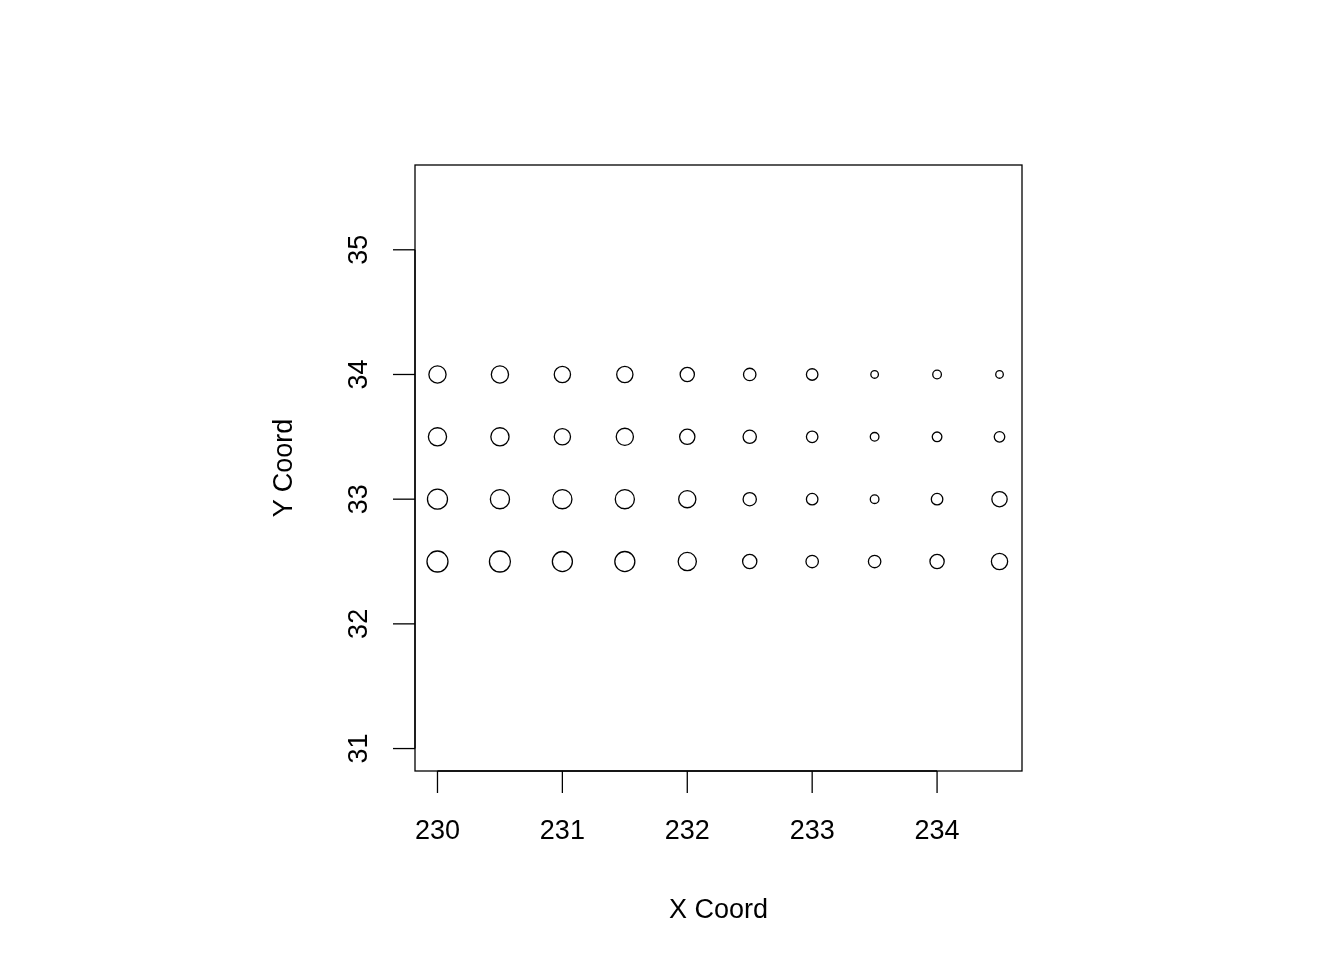 The width and height of the screenshot is (1344, 960). I want to click on y-tick-label: 31, so click(358, 748).